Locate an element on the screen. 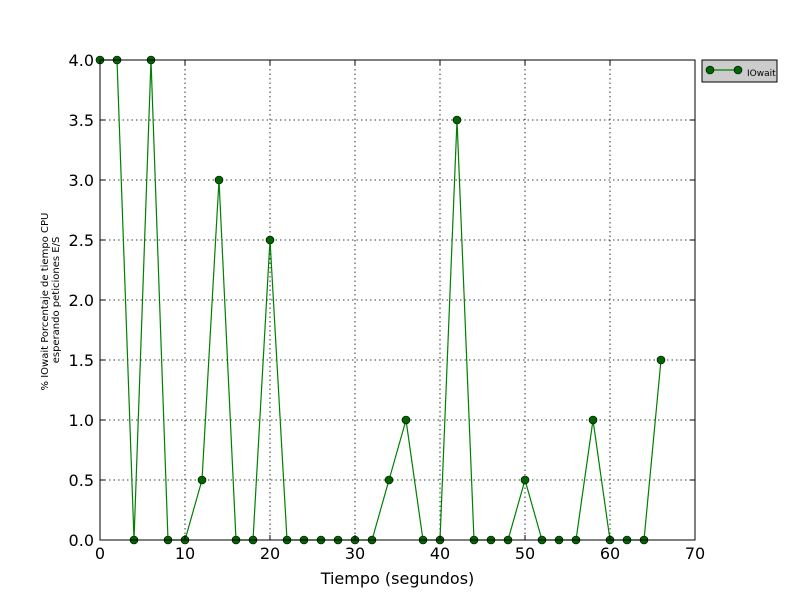 The image size is (800, 600). y-tick-label: 3.5 is located at coordinates (81, 120).